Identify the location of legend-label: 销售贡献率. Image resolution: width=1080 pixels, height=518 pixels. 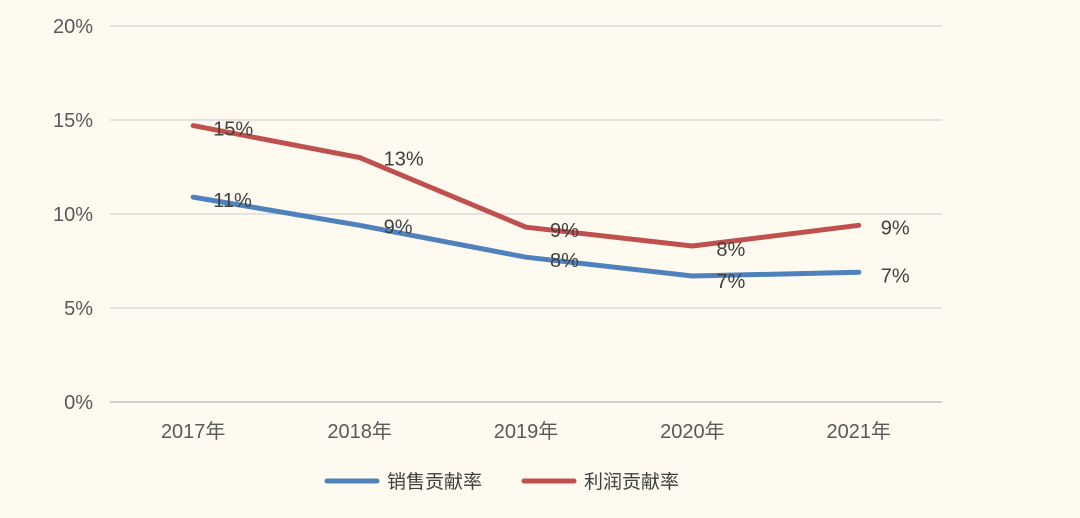
(434, 482).